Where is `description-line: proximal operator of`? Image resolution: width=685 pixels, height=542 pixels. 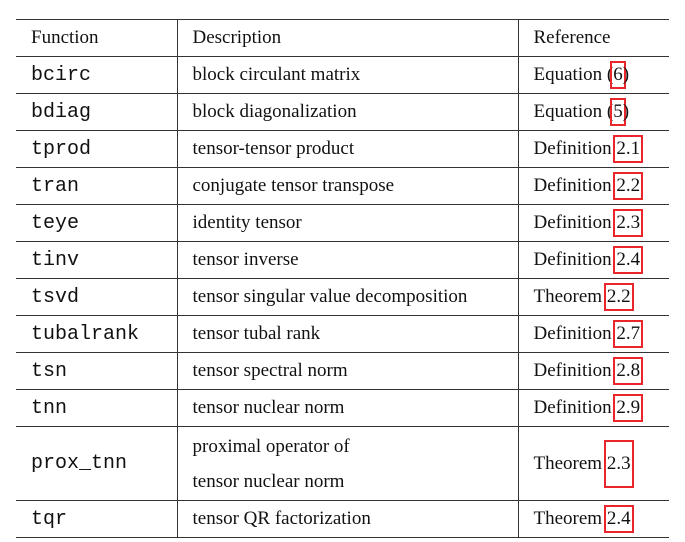 description-line: proximal operator of is located at coordinates (271, 446).